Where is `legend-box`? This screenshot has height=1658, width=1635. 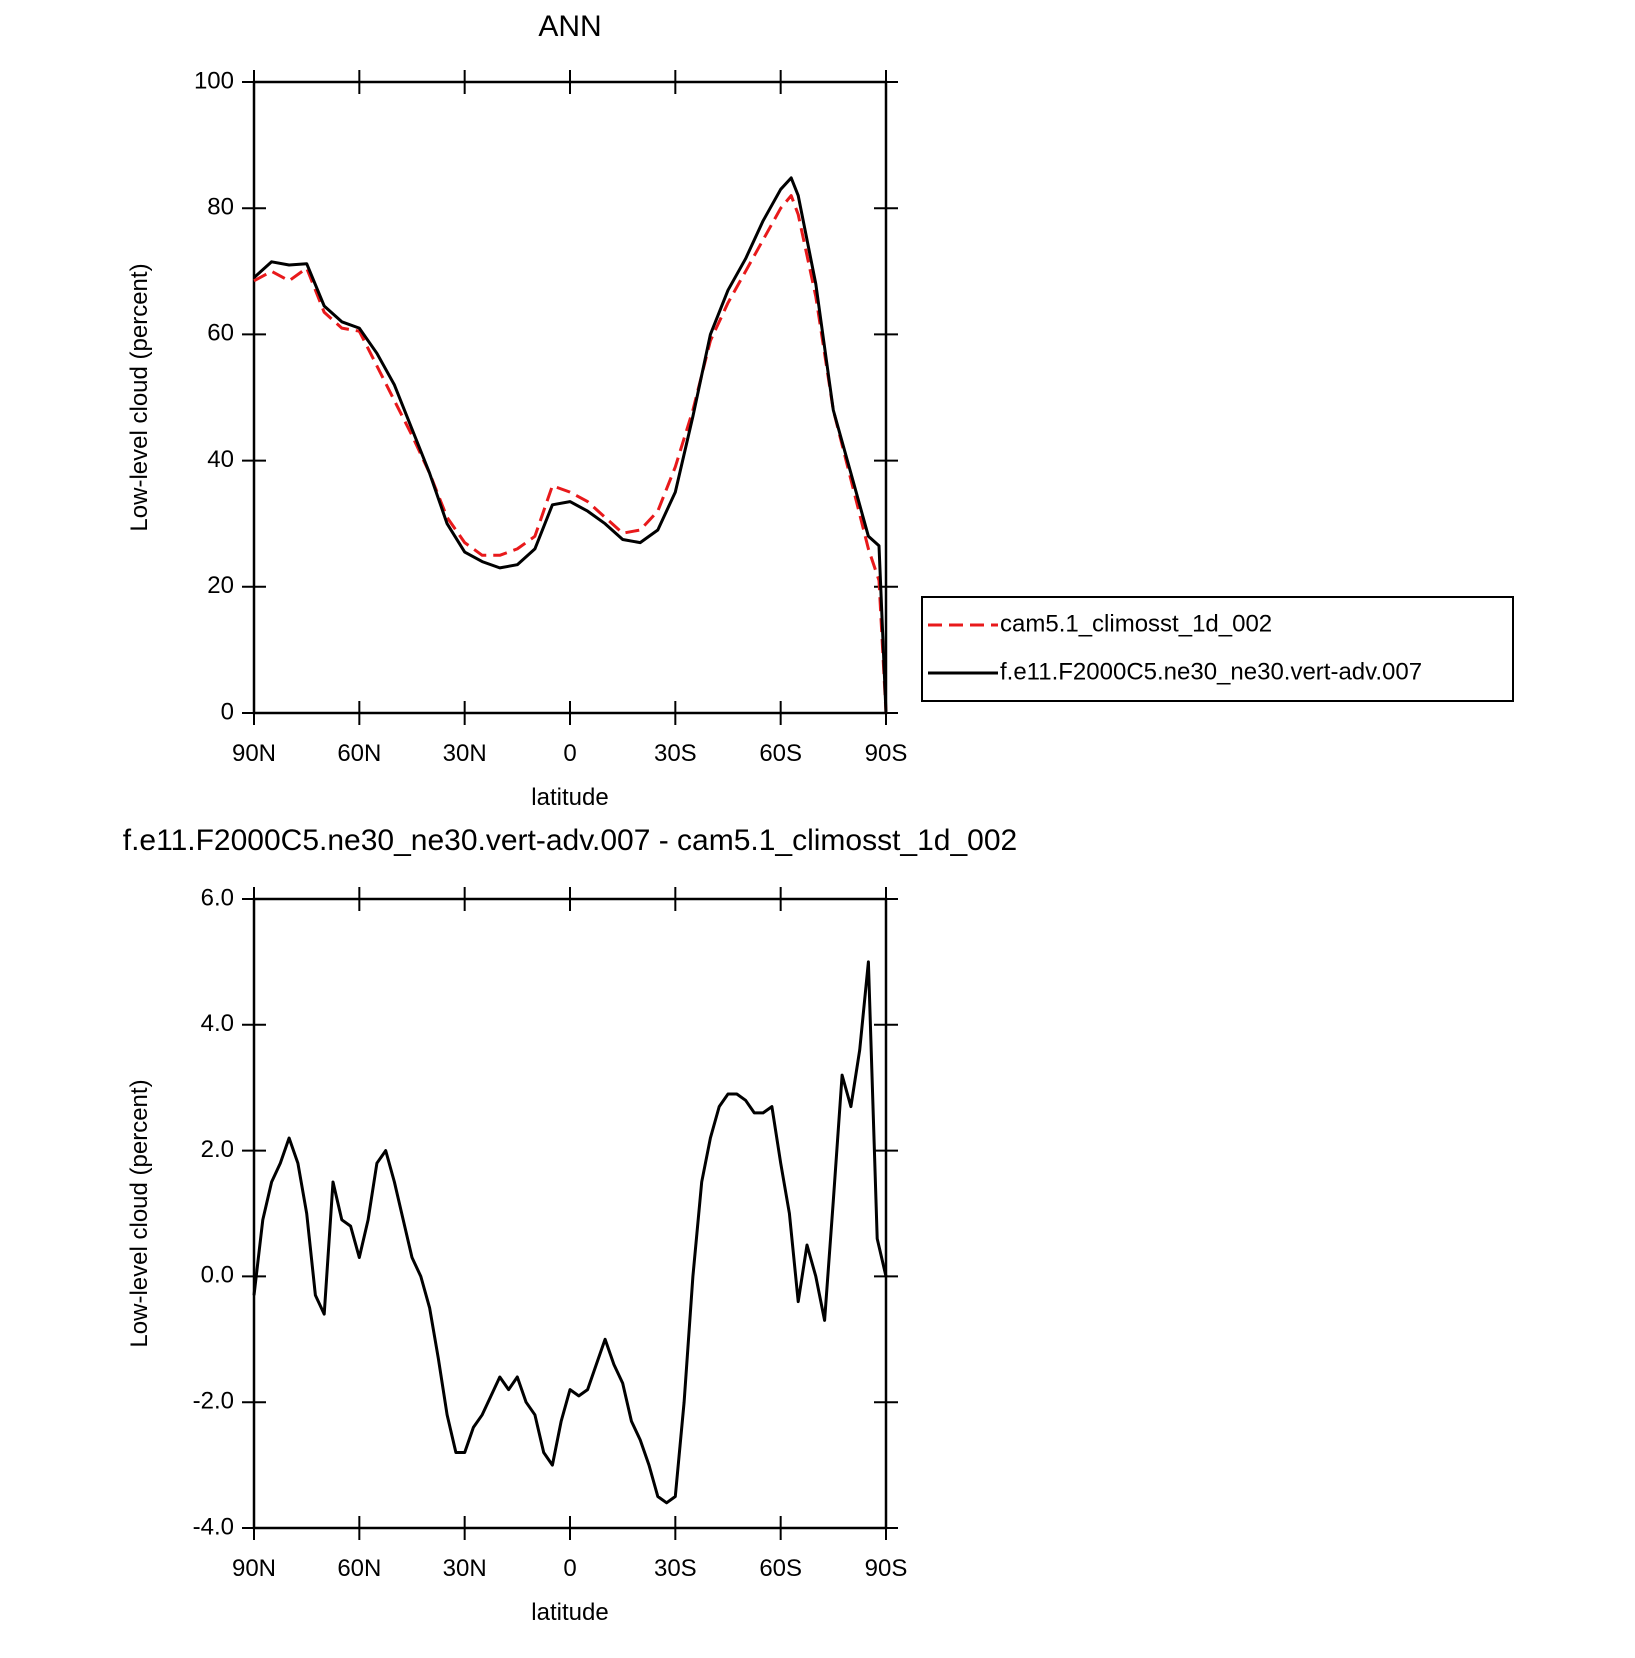 legend-box is located at coordinates (1217, 649).